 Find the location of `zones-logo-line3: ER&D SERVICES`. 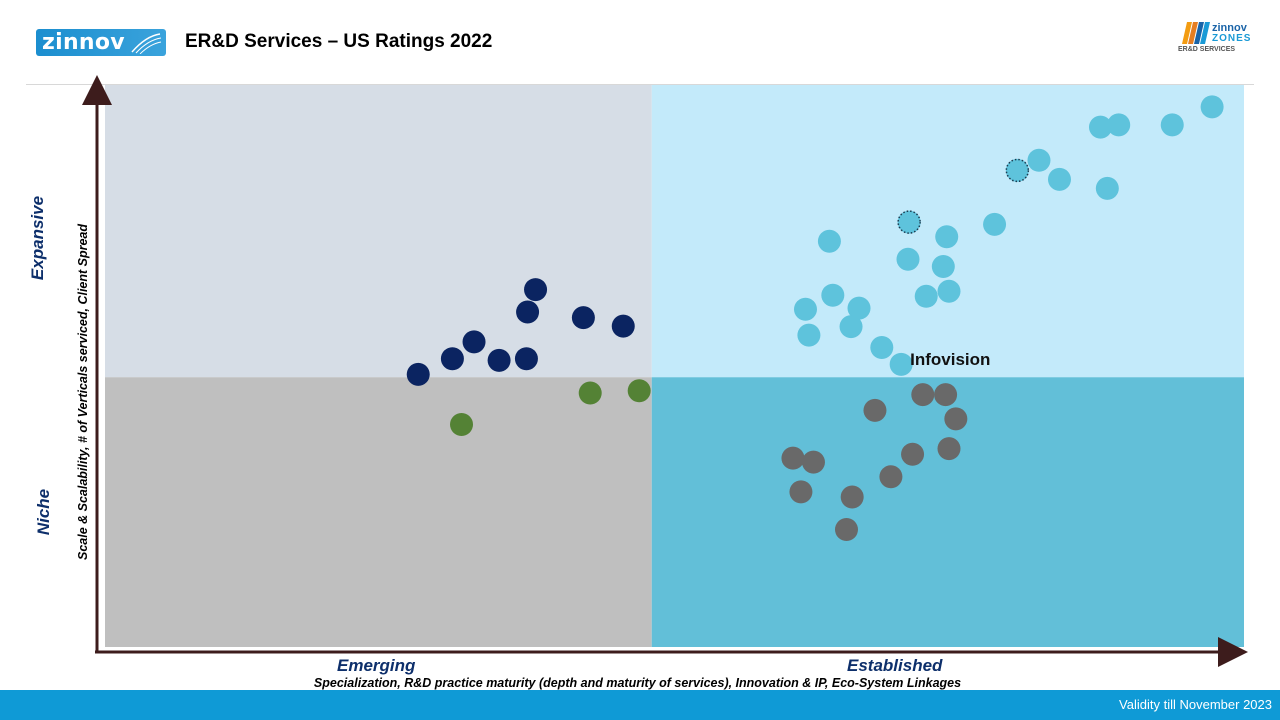

zones-logo-line3: ER&D SERVICES is located at coordinates (1207, 49).